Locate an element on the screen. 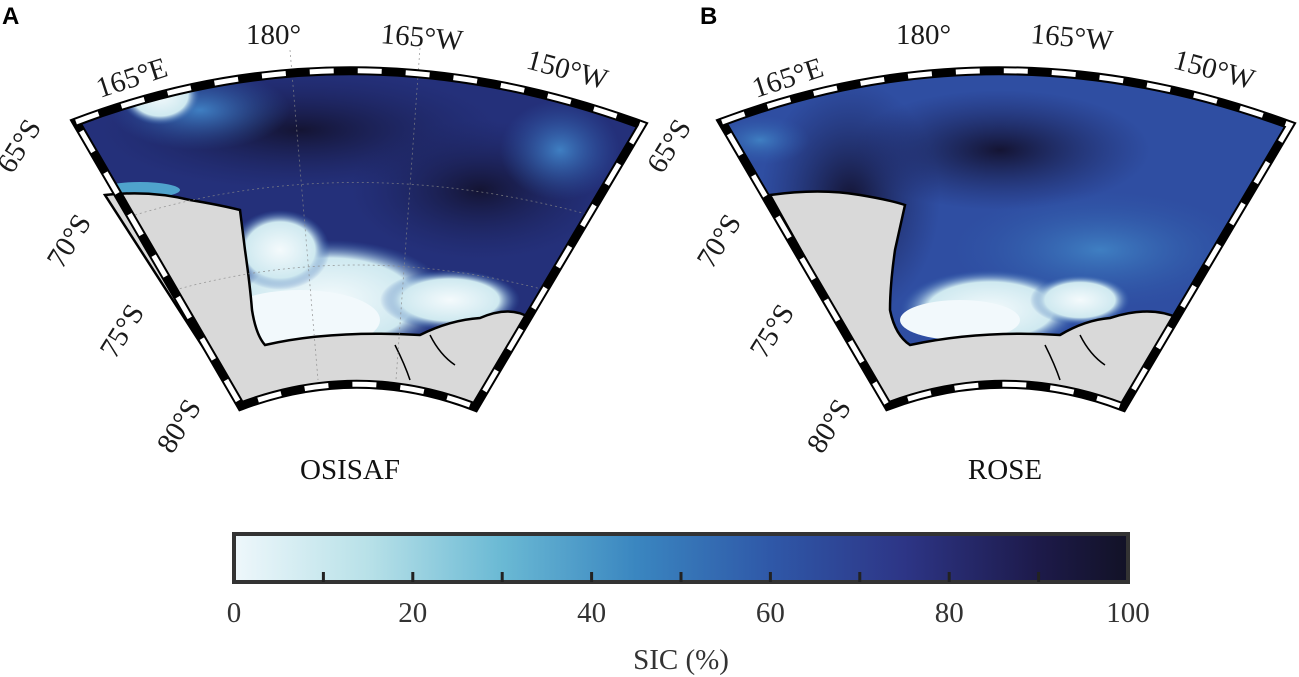 The width and height of the screenshot is (1299, 677). panel-title: ROSE is located at coordinates (1005, 470).